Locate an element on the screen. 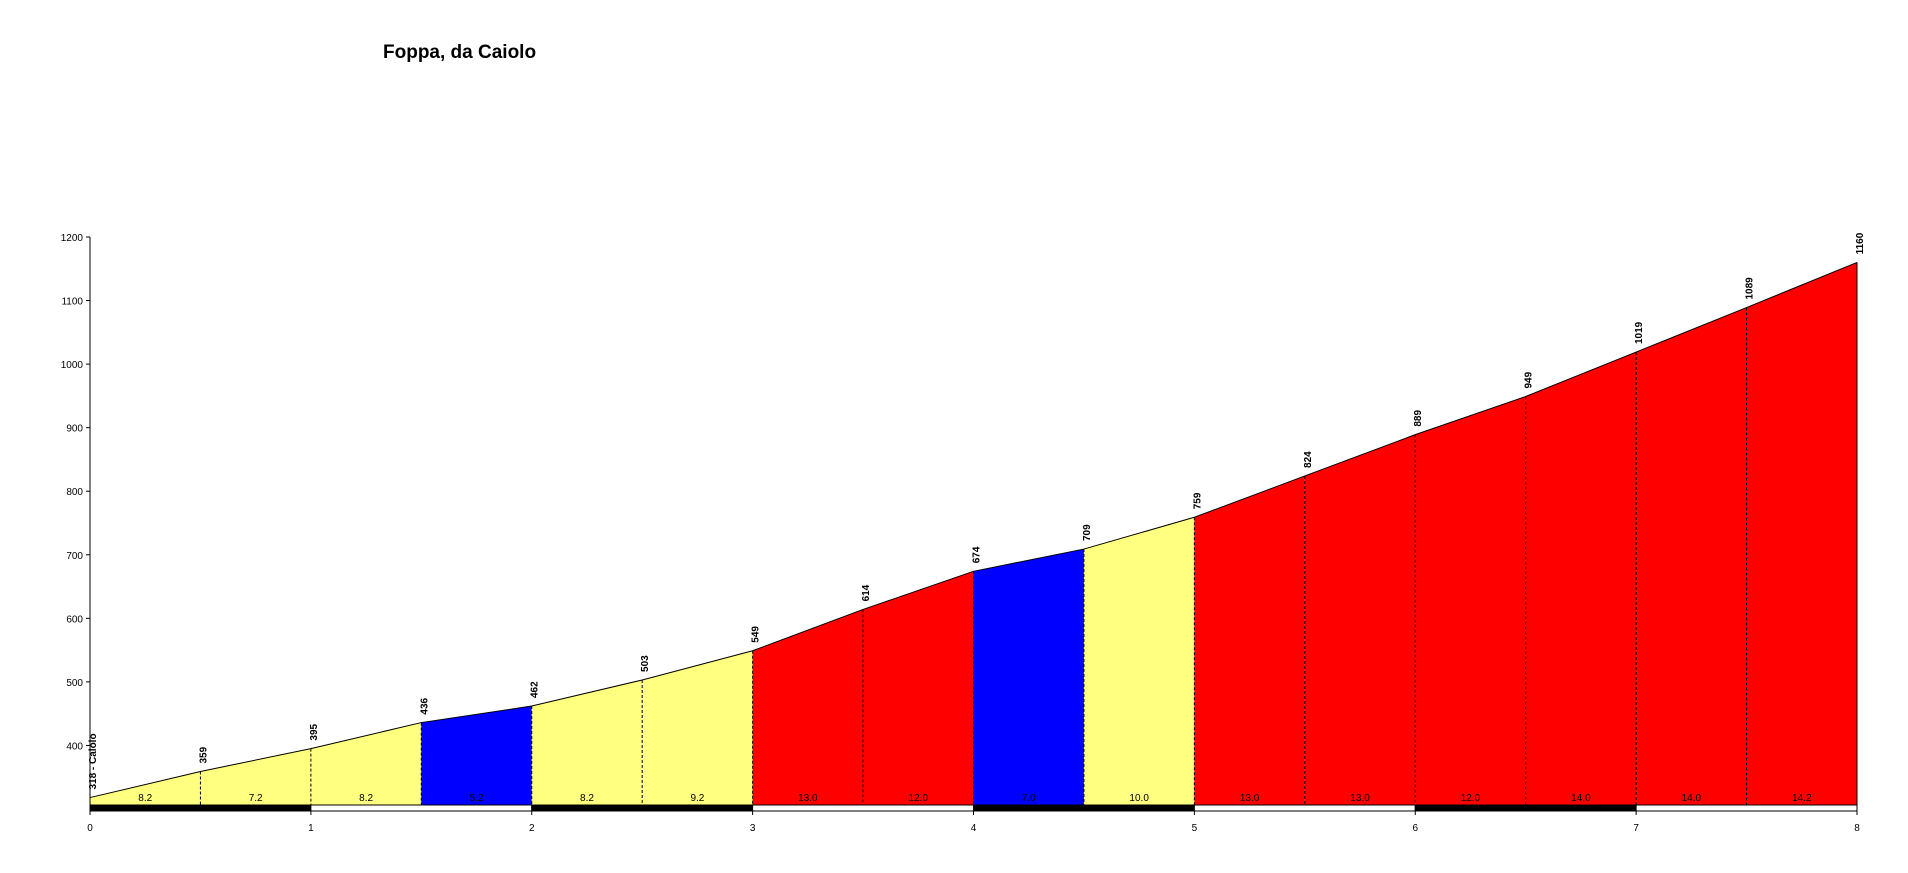 The height and width of the screenshot is (873, 1908). y-tick-label-4: 800 is located at coordinates (74, 492).